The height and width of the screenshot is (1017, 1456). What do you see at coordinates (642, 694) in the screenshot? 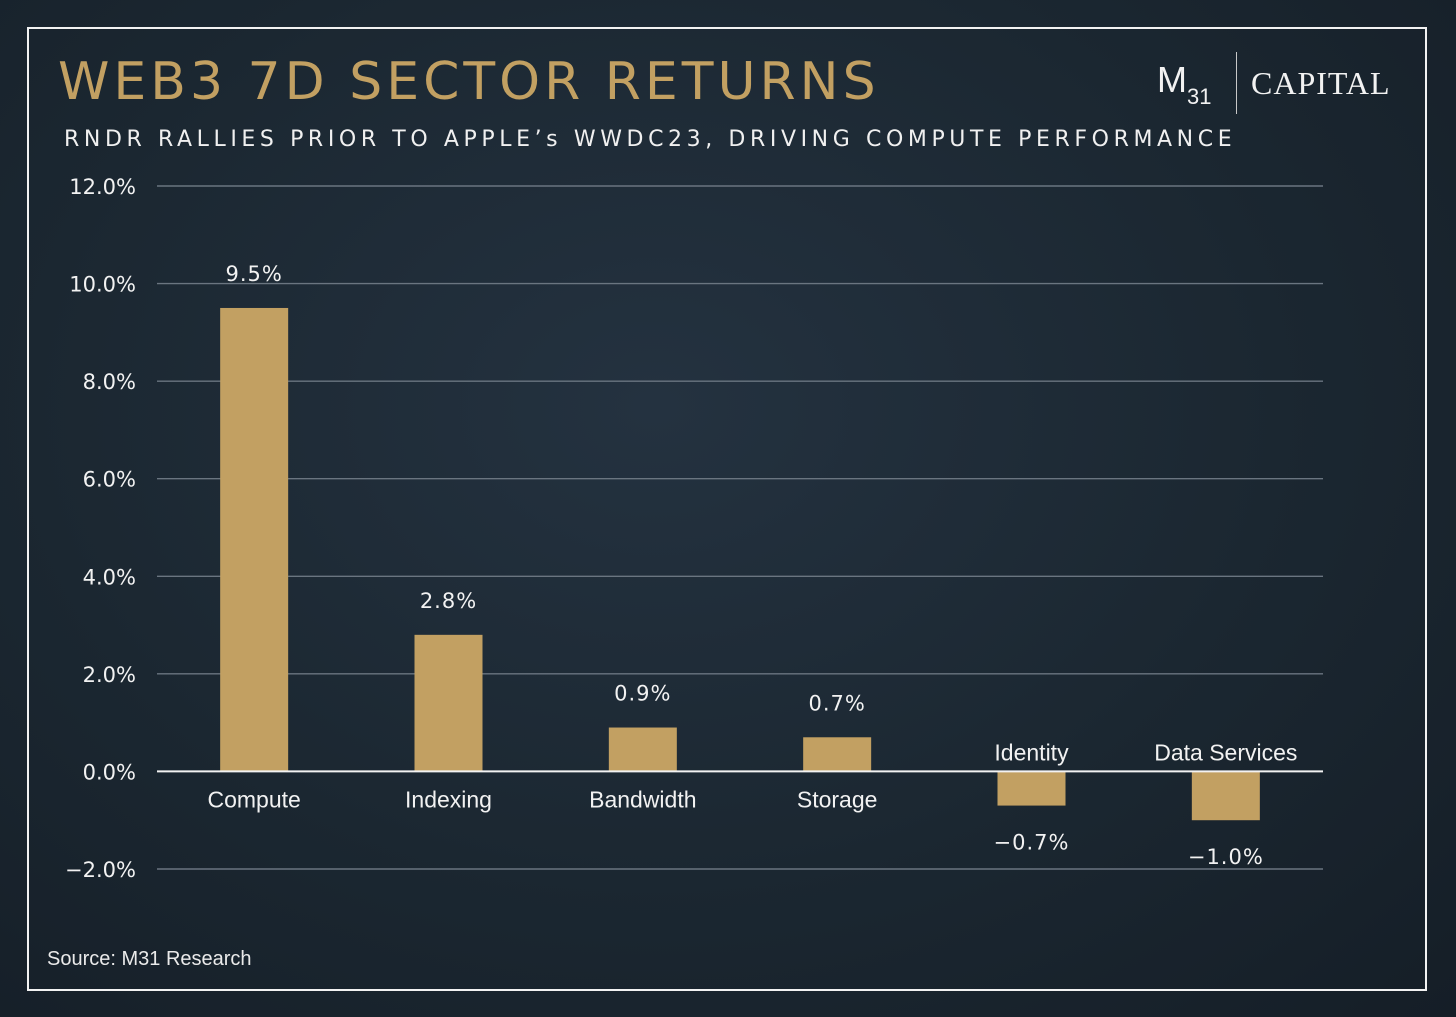
I see `data-label: 0.9%` at bounding box center [642, 694].